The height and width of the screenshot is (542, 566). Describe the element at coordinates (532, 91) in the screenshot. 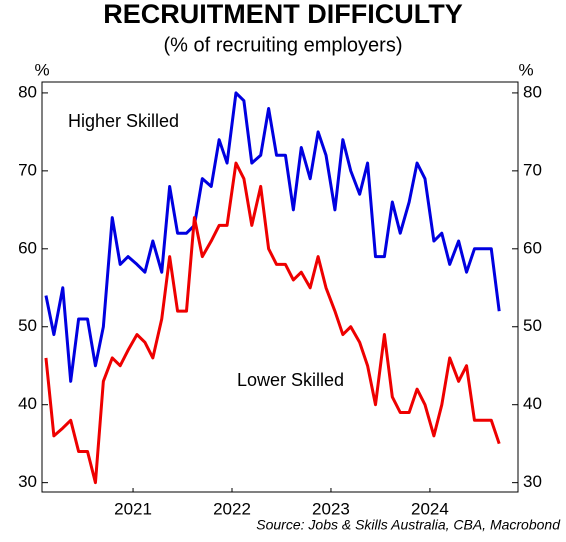

I see `y-tick-label-right: 80` at that location.